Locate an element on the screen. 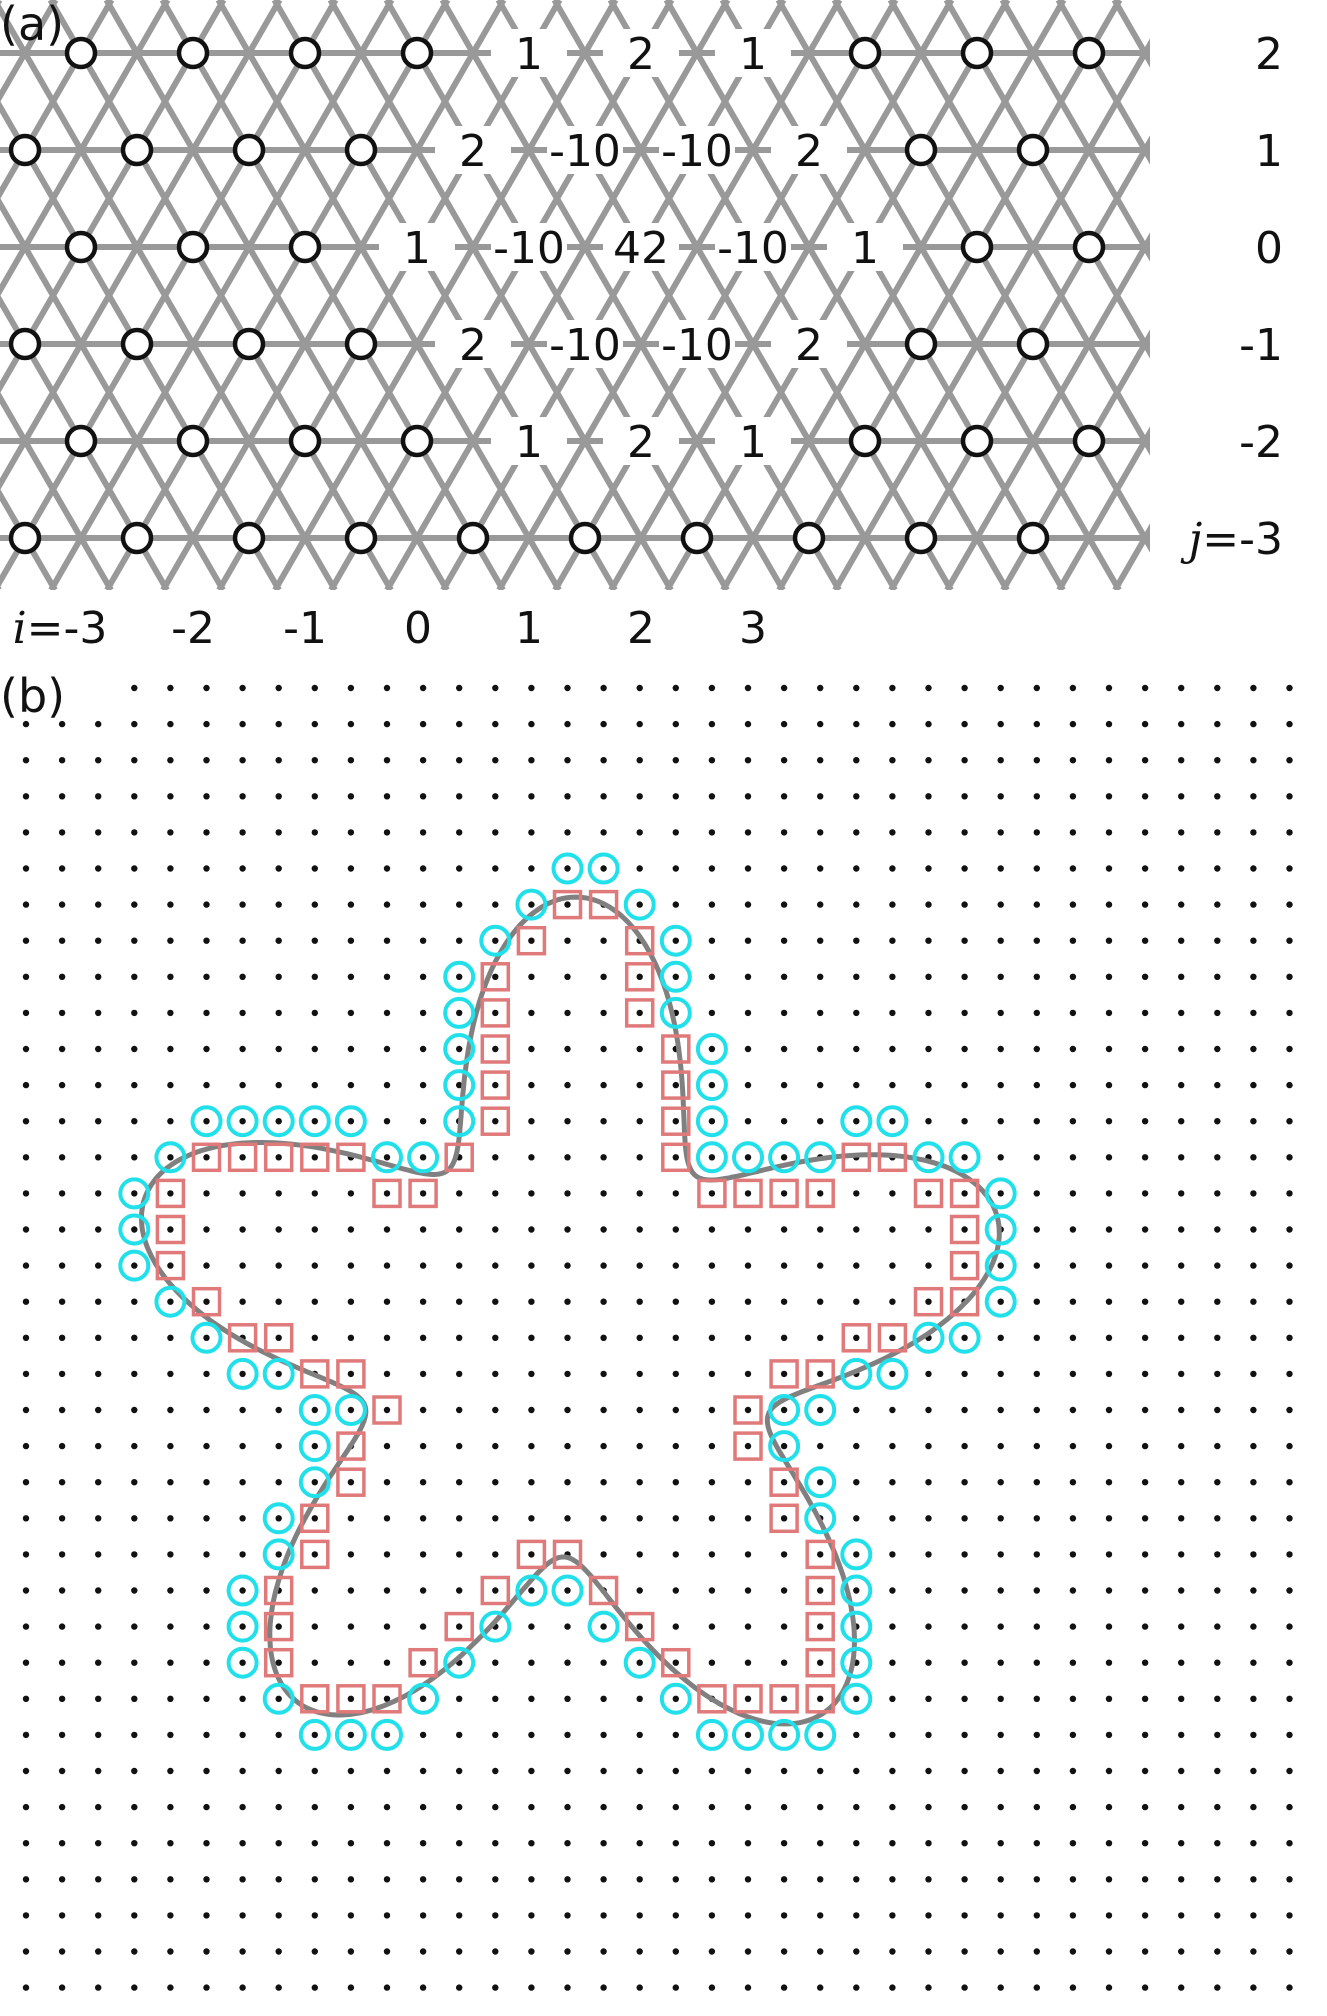  row-label: j=-3 is located at coordinates (1231, 539).